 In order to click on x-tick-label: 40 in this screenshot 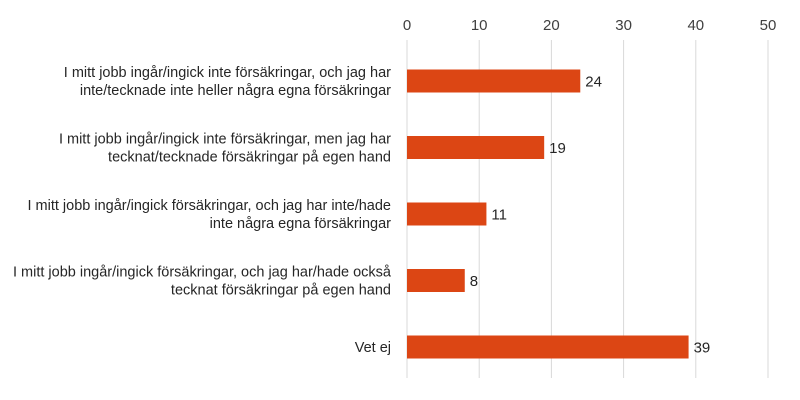, I will do `click(695, 25)`.